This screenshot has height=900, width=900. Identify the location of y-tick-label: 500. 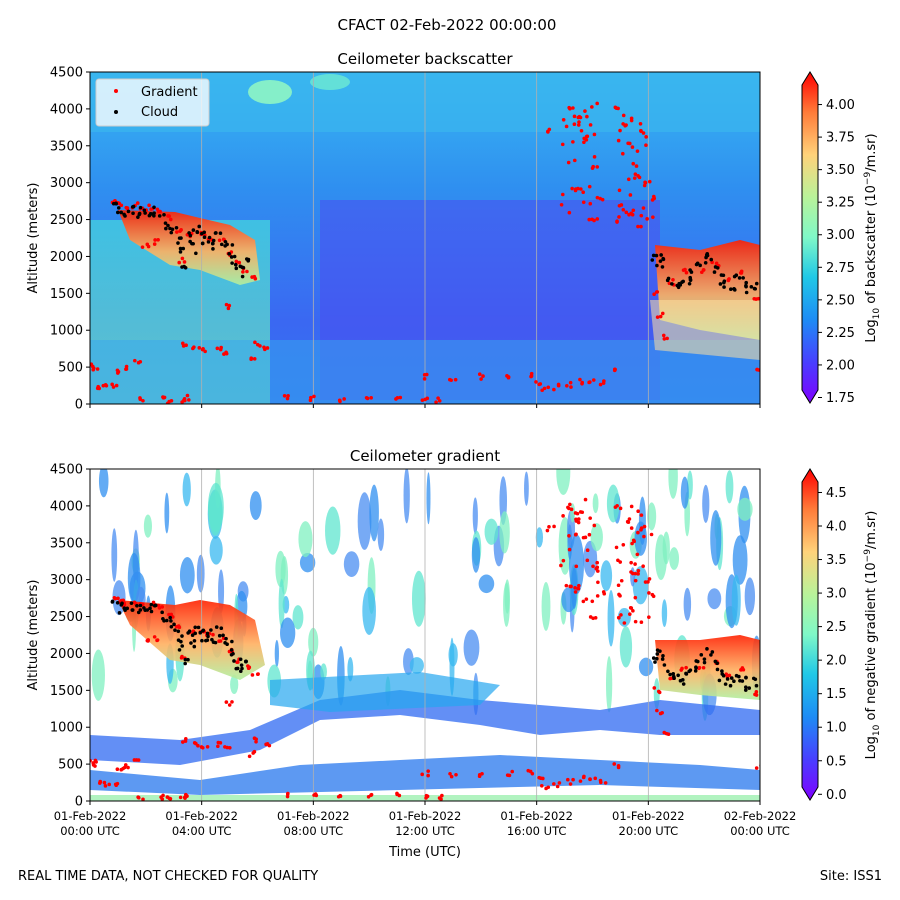
(70, 368).